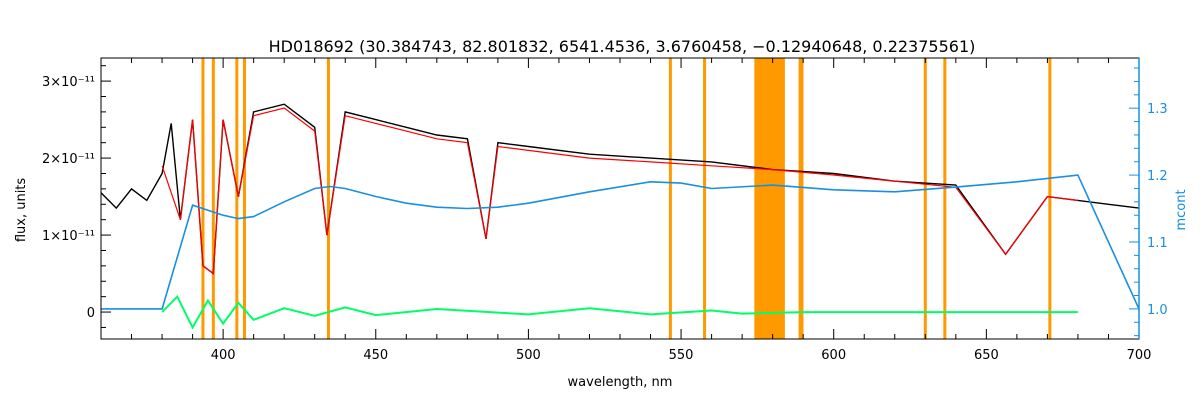  Describe the element at coordinates (1157, 310) in the screenshot. I see `y2-tick-label: 1.0` at that location.